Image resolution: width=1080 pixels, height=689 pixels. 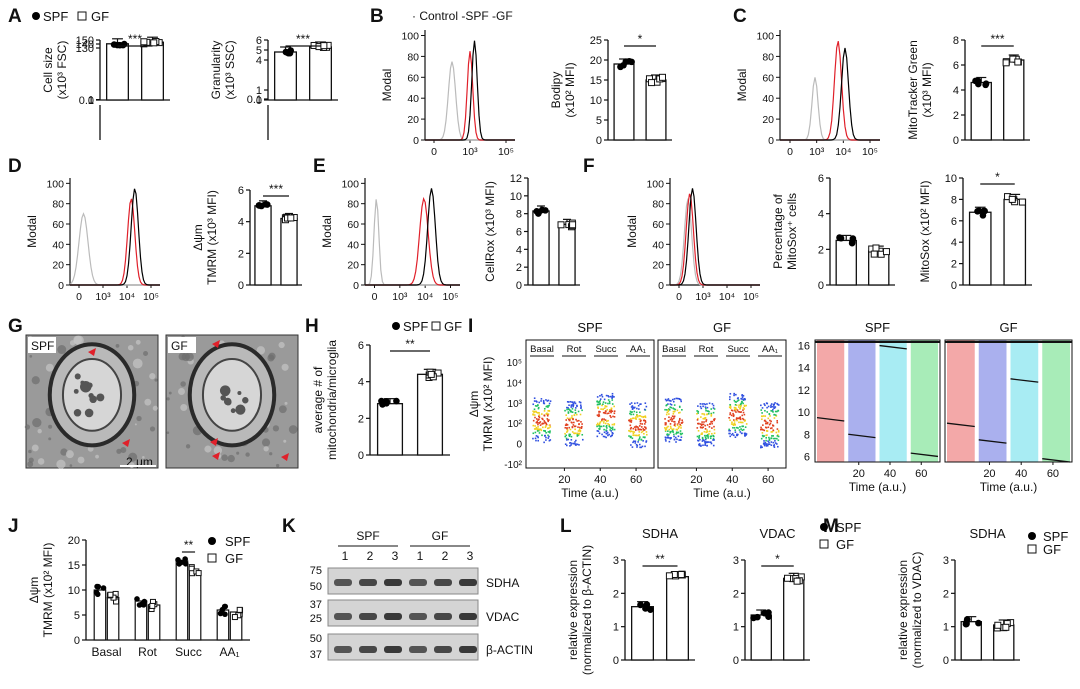 I want to click on bar-chart-a: 010.1 456 *** Granularity (x10³ SSC), so click(x=273, y=69).